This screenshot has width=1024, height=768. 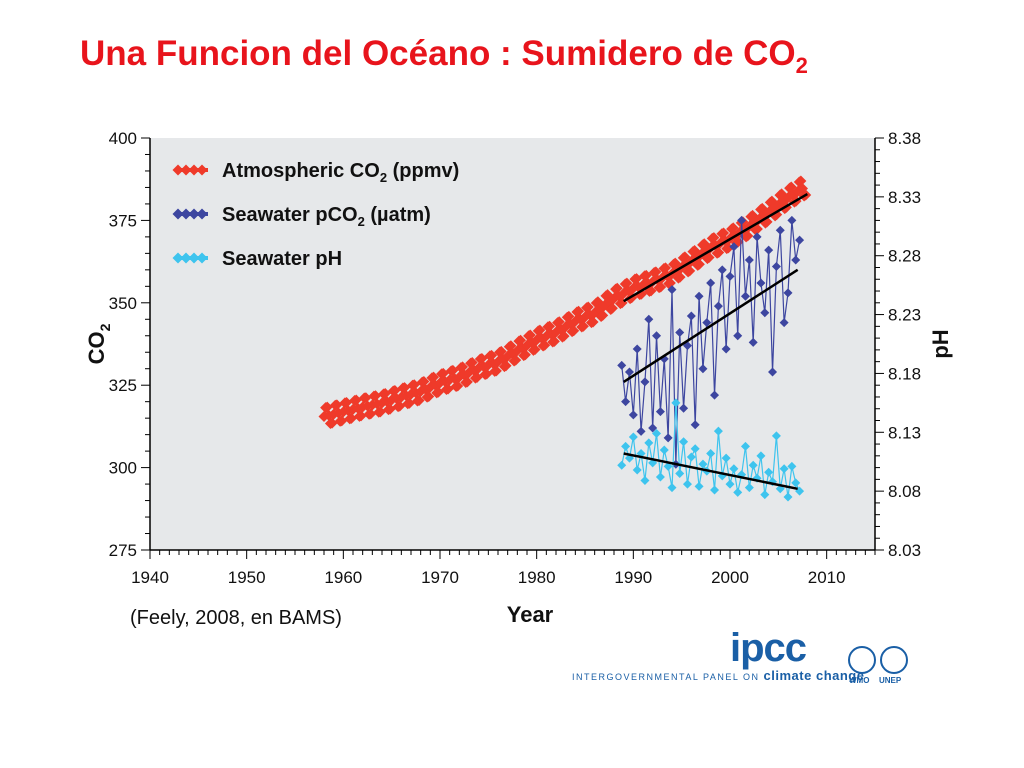 I want to click on y-right-tick-label: 8.08, so click(x=904, y=491).